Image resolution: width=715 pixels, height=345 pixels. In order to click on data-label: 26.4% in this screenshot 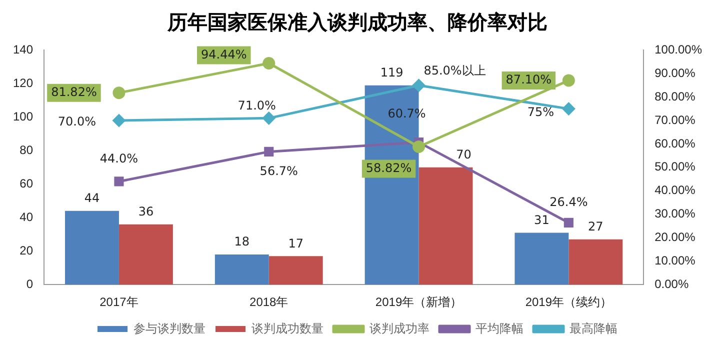, I will do `click(569, 201)`.